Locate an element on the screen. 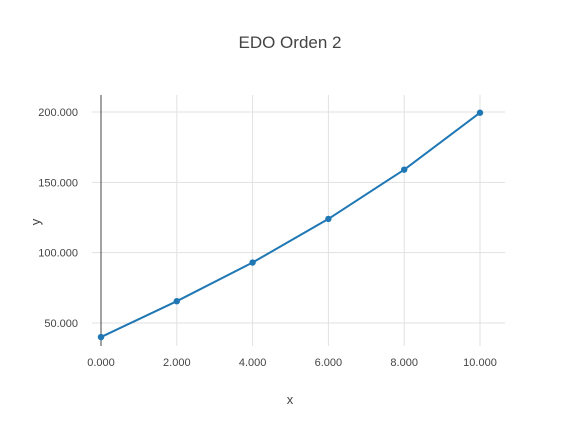  x-tick-label: 4.000 is located at coordinates (253, 363).